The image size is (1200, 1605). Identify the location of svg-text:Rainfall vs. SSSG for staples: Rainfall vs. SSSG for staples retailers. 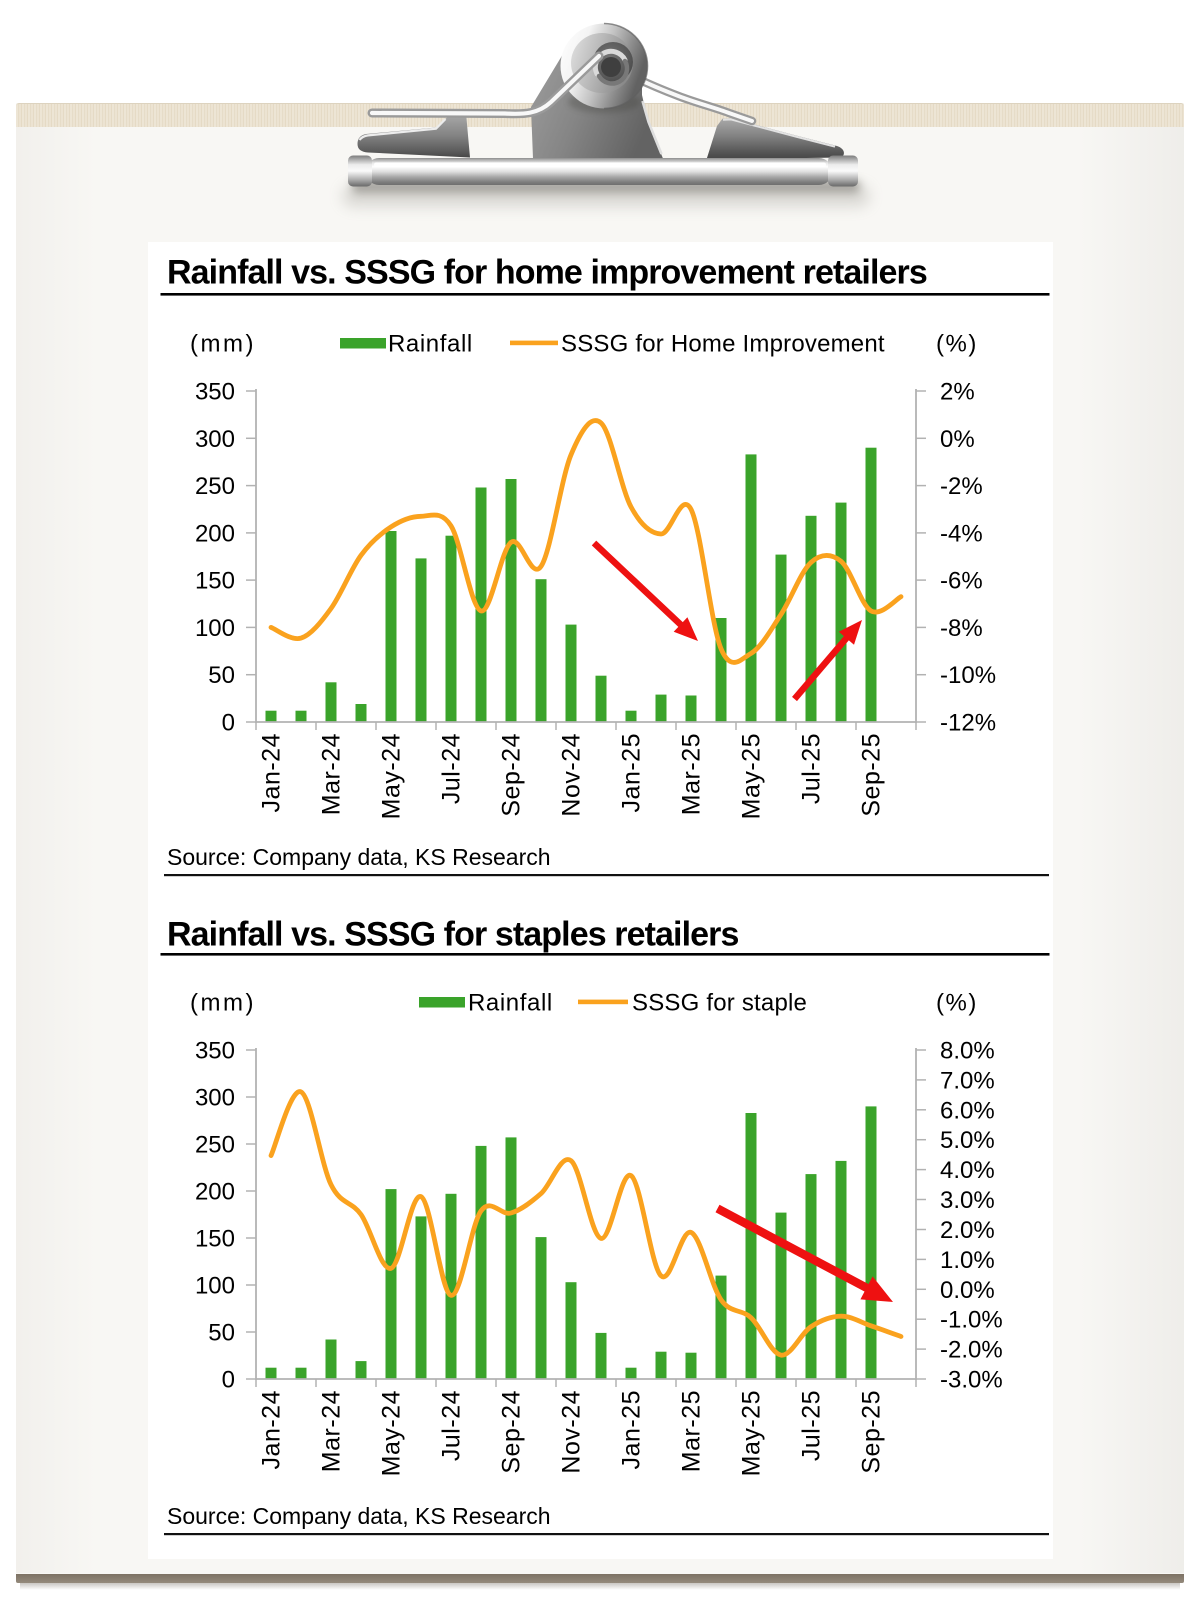
(453, 935).